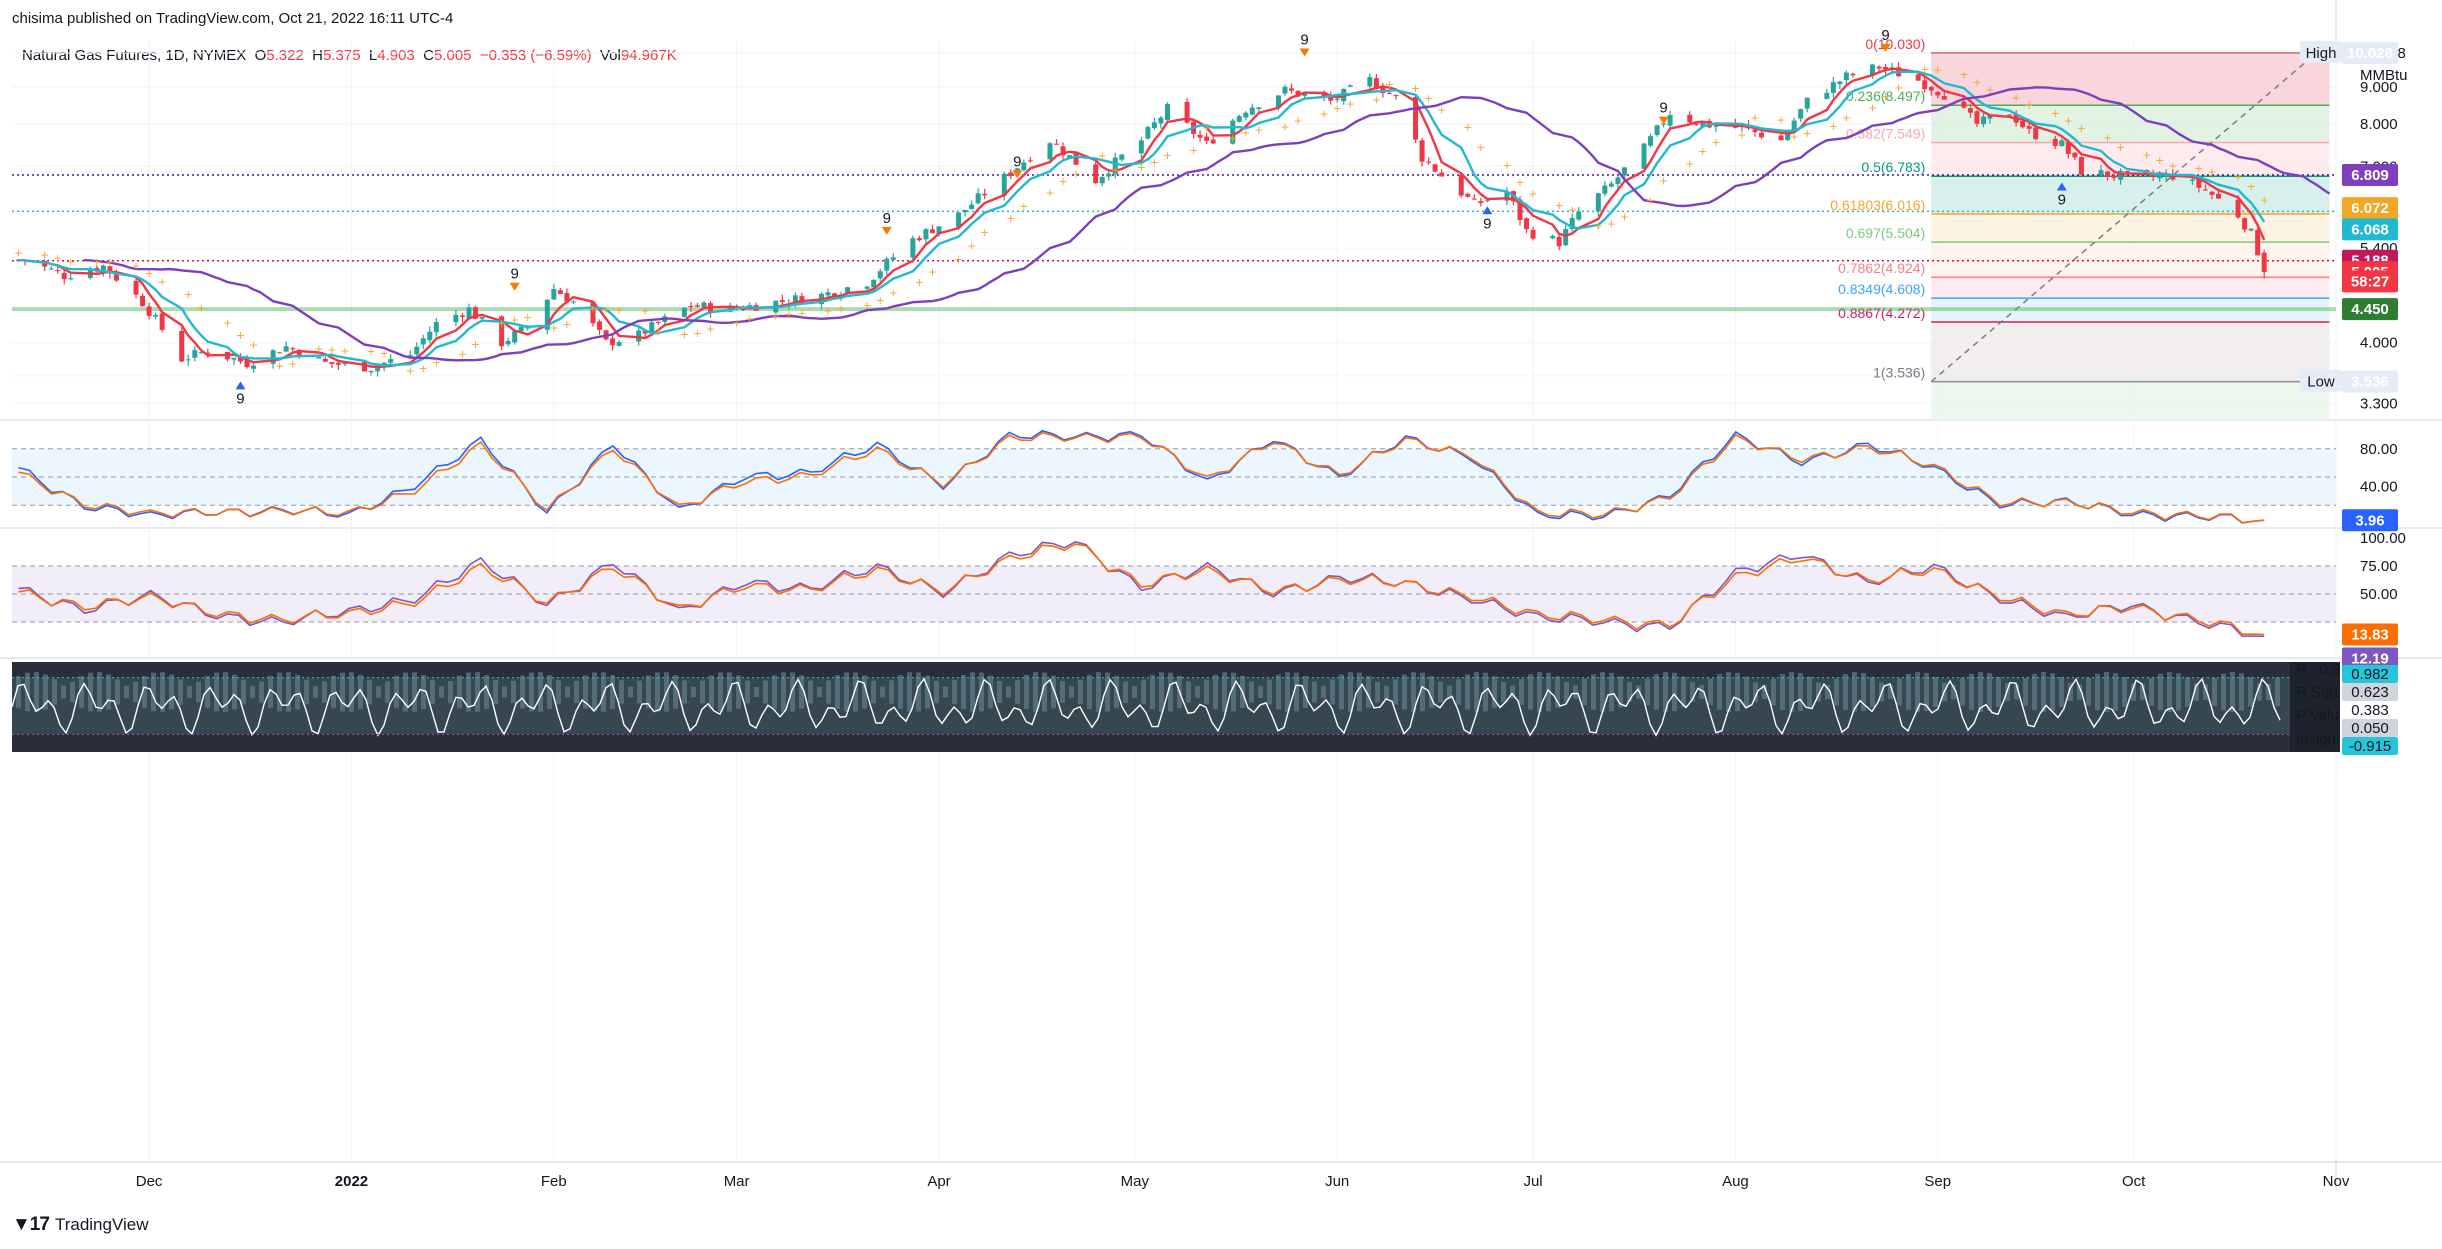 The image size is (2442, 1249). Describe the element at coordinates (2317, 692) in the screenshot. I see `corr-legend-label: R Squ` at that location.